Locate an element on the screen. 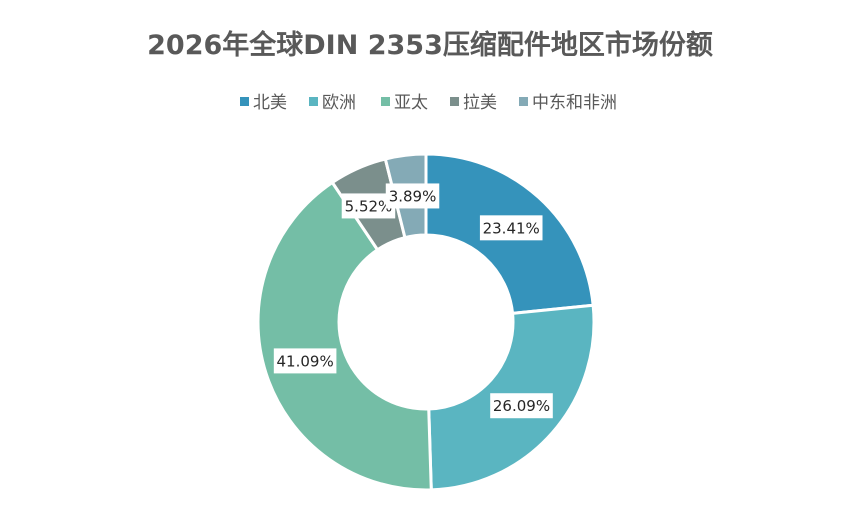  legend-label-1: 北美 is located at coordinates (270, 103).